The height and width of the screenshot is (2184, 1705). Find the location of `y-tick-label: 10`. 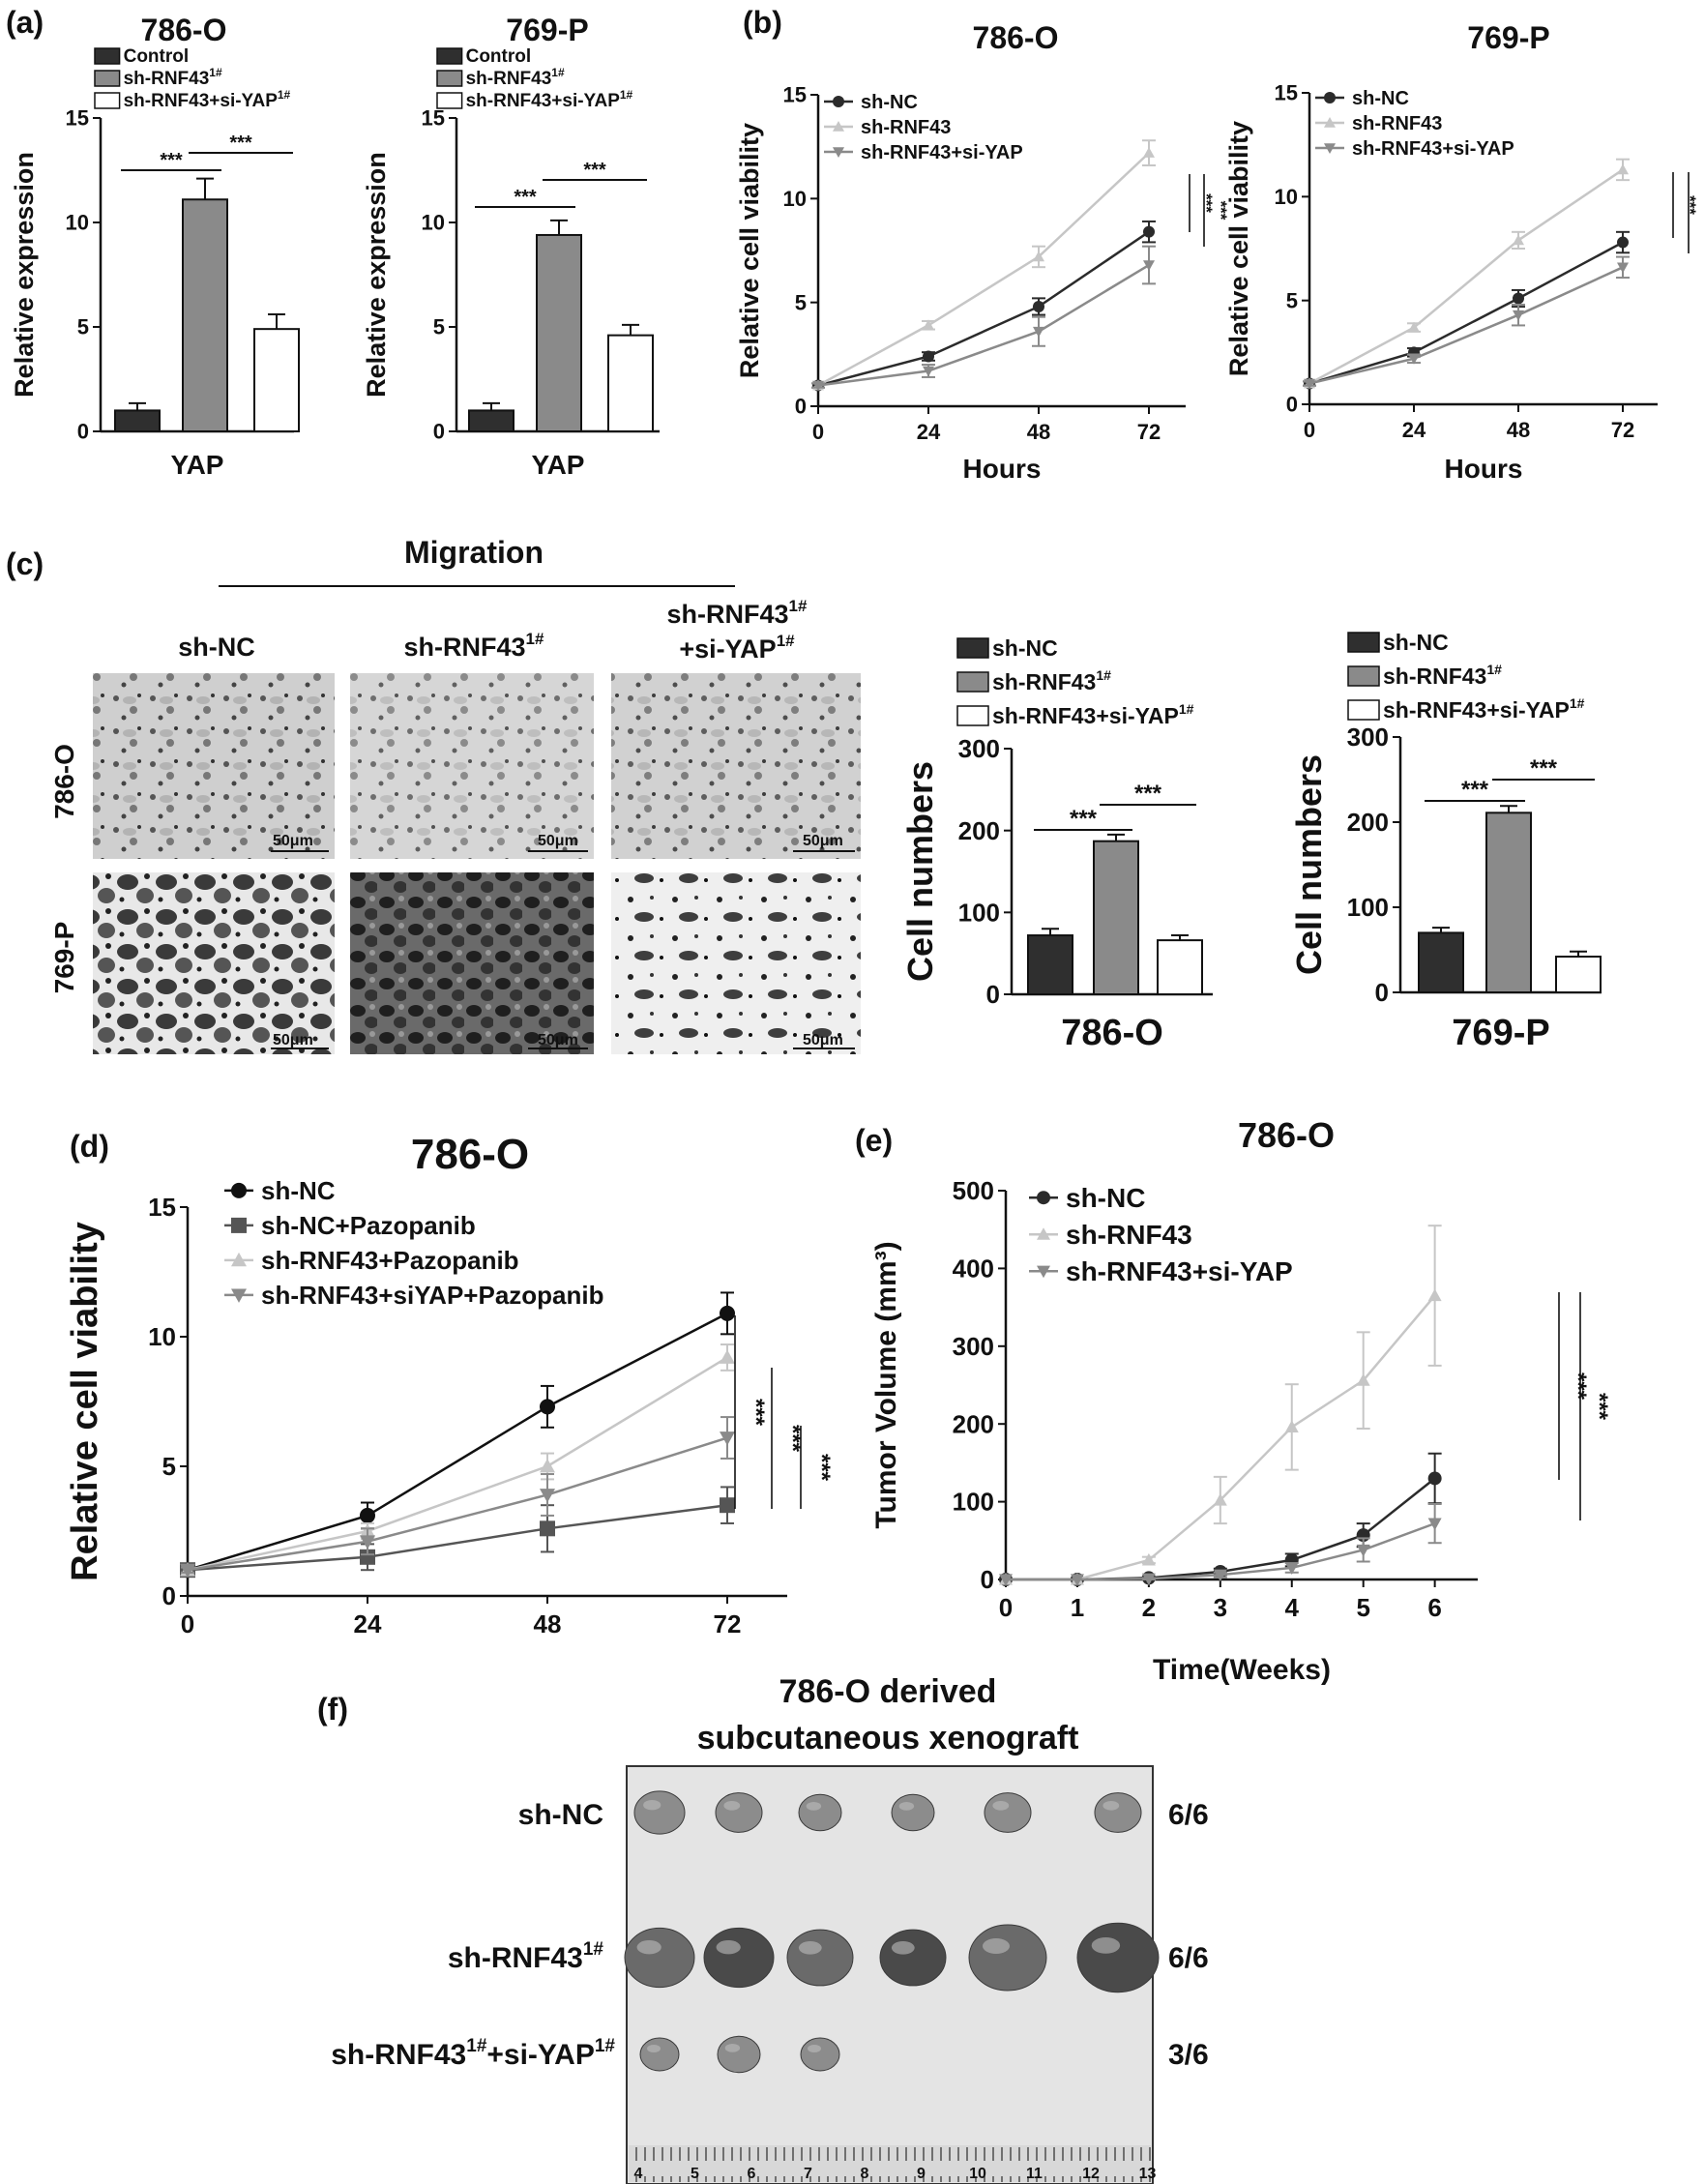

y-tick-label: 10 is located at coordinates (162, 1337).